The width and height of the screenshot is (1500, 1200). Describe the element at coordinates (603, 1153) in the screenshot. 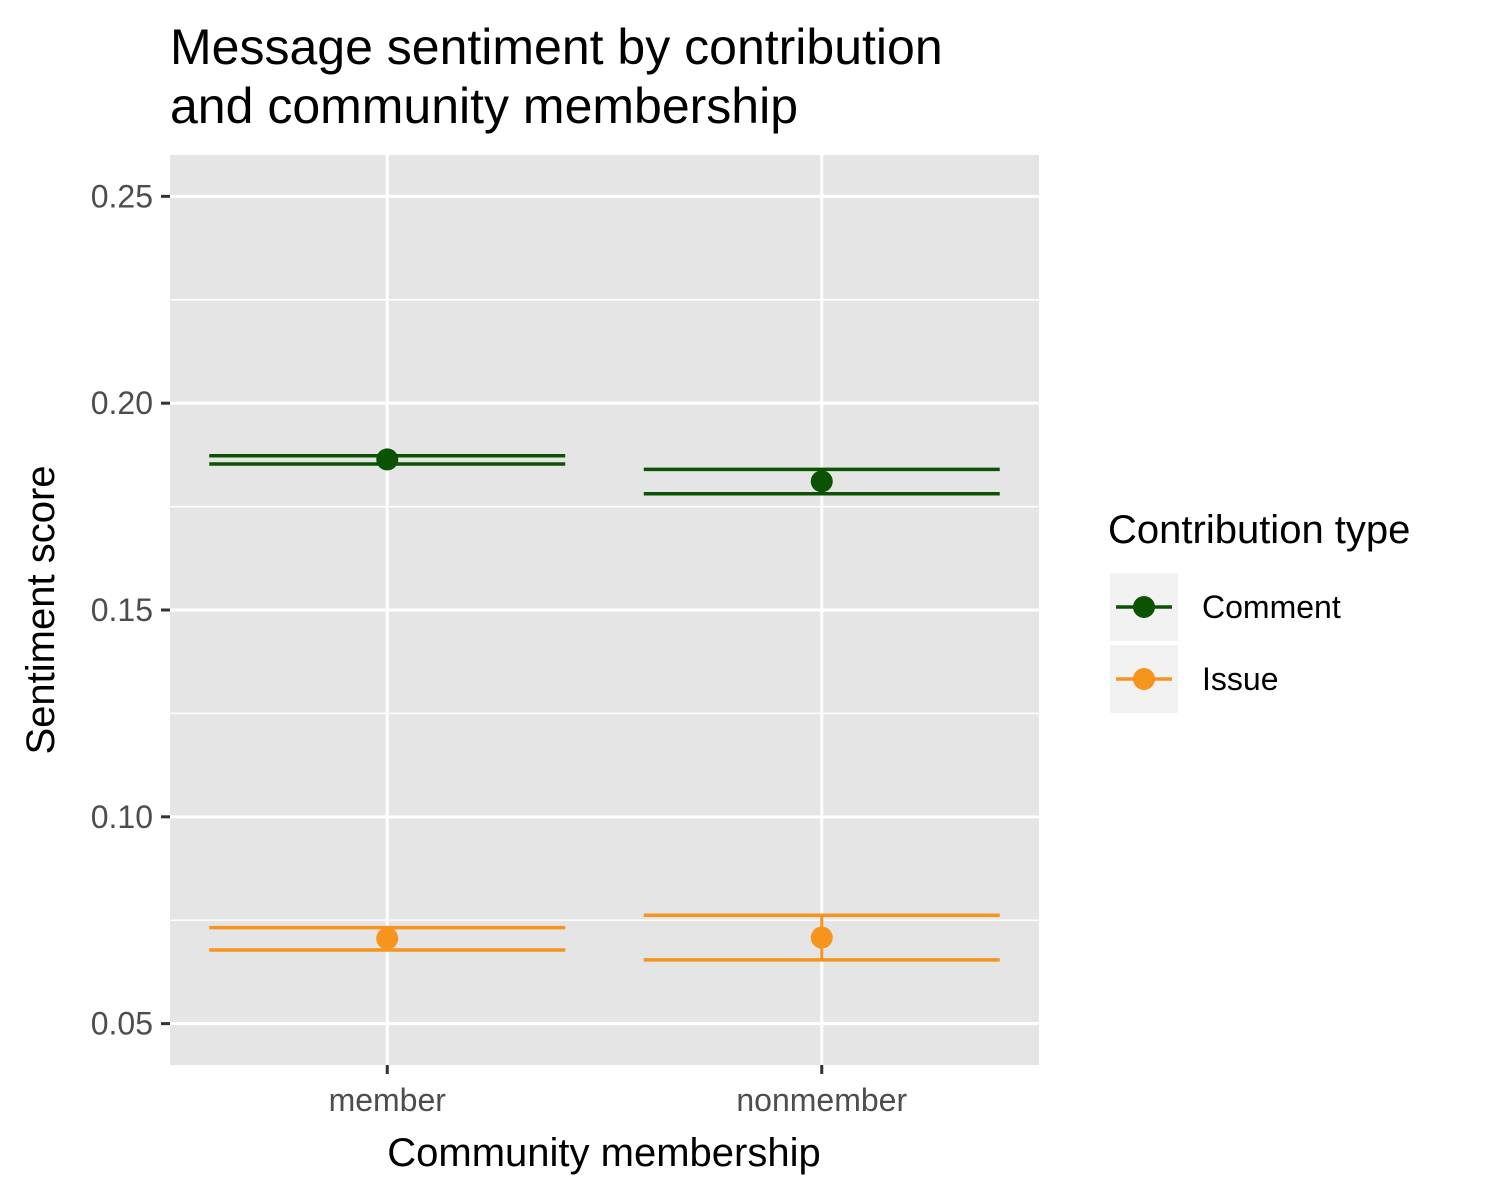

I see `x-axis-title: Community membership` at that location.